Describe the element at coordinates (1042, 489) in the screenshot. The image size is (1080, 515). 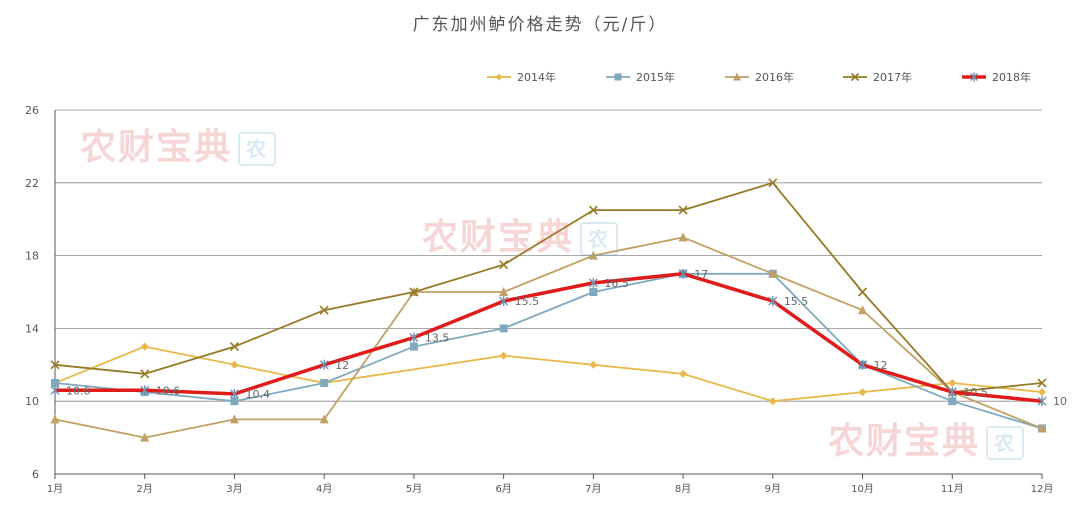
I see `x-tick-label: 12月` at that location.